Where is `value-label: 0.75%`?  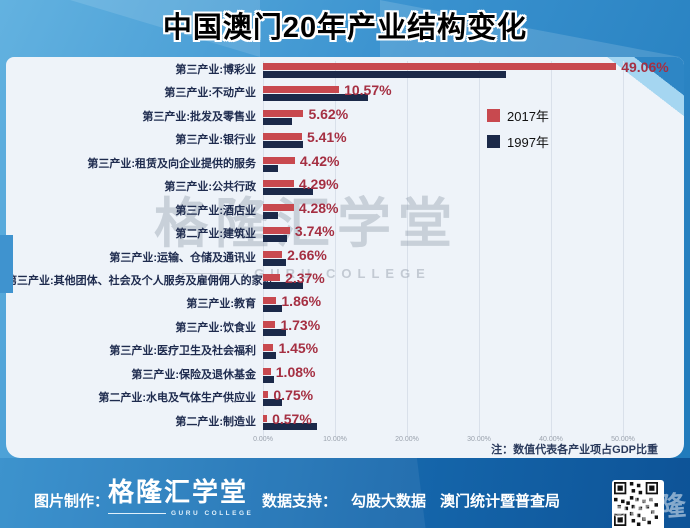 value-label: 0.75% is located at coordinates (293, 395).